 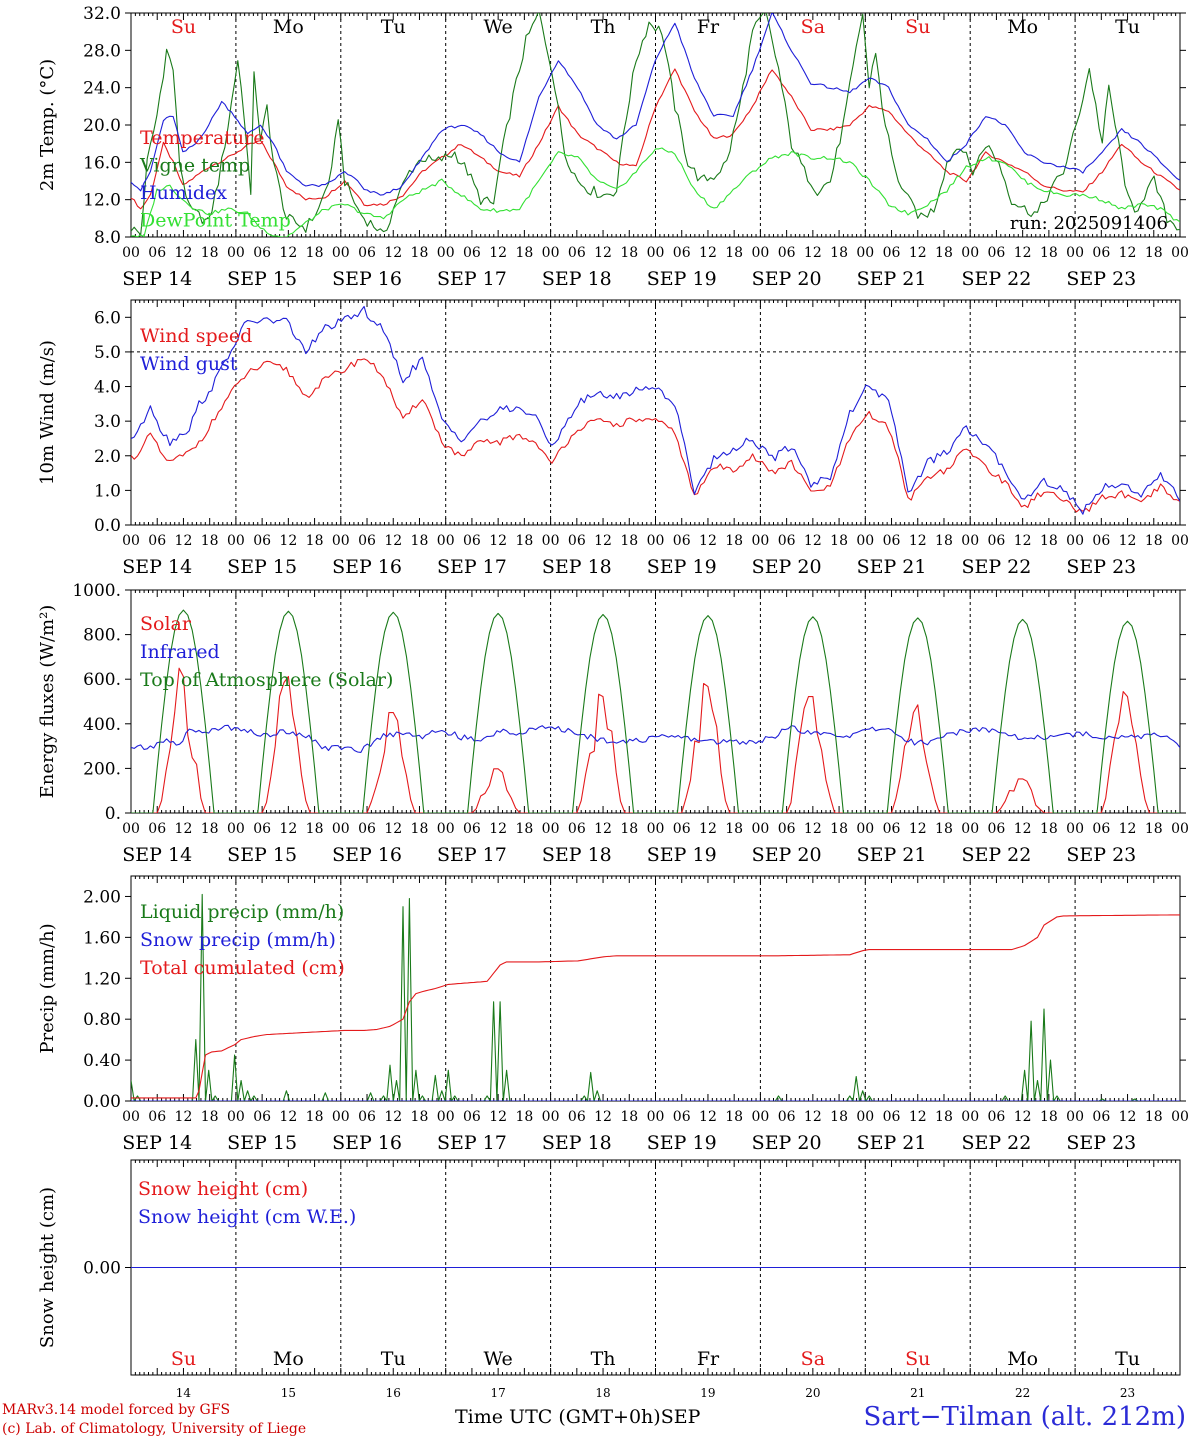 I want to click on legend-entry: Total cumulated (cm), so click(x=242, y=968).